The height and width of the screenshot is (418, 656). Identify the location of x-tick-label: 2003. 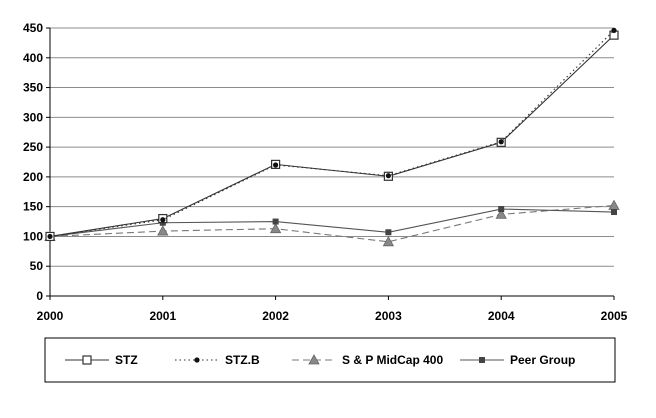
(388, 316).